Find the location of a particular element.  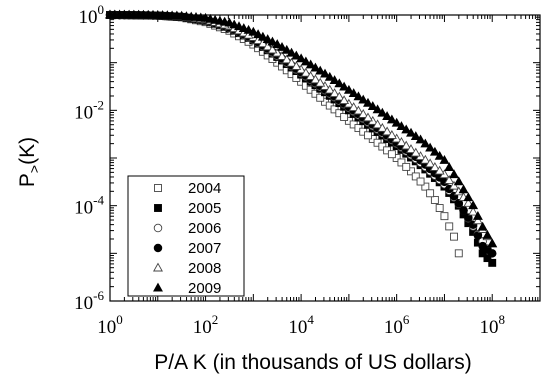

legend-label-2004: 2004 is located at coordinates (204, 188).